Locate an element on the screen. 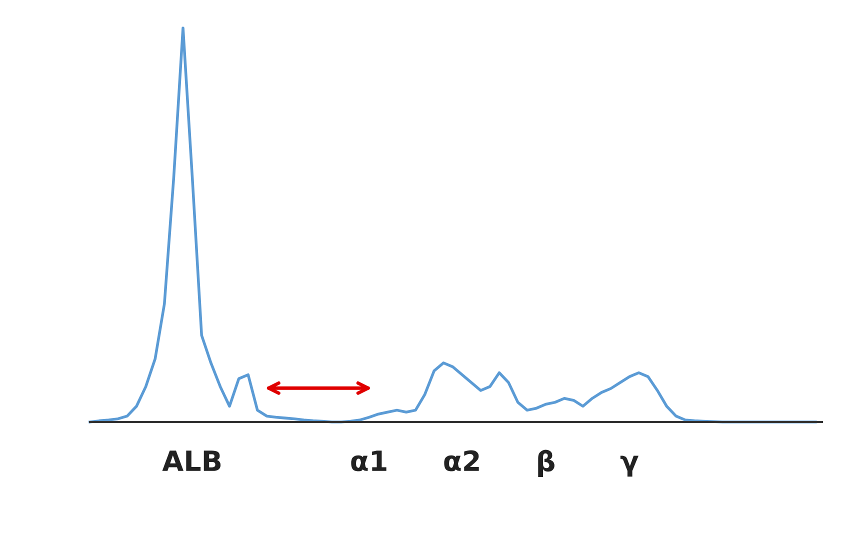  x-tick-label: α1 is located at coordinates (368, 461).